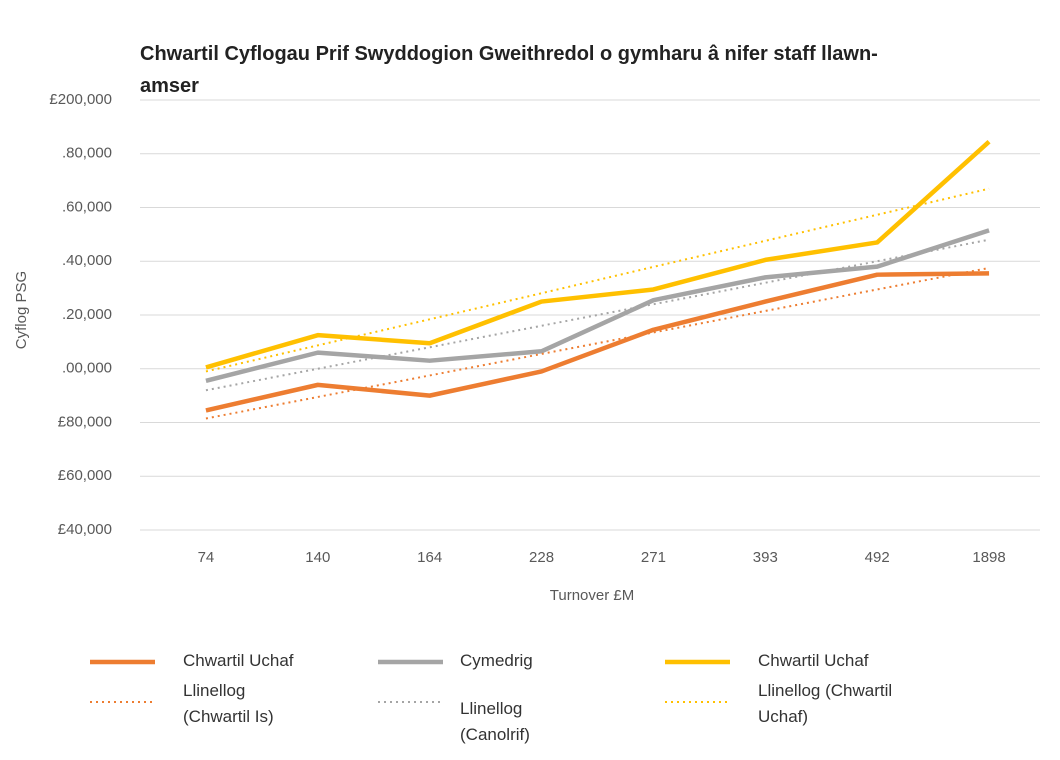 The height and width of the screenshot is (760, 1060). Describe the element at coordinates (228, 703) in the screenshot. I see `legend-label: Llinellog (Chwartil Is)` at that location.